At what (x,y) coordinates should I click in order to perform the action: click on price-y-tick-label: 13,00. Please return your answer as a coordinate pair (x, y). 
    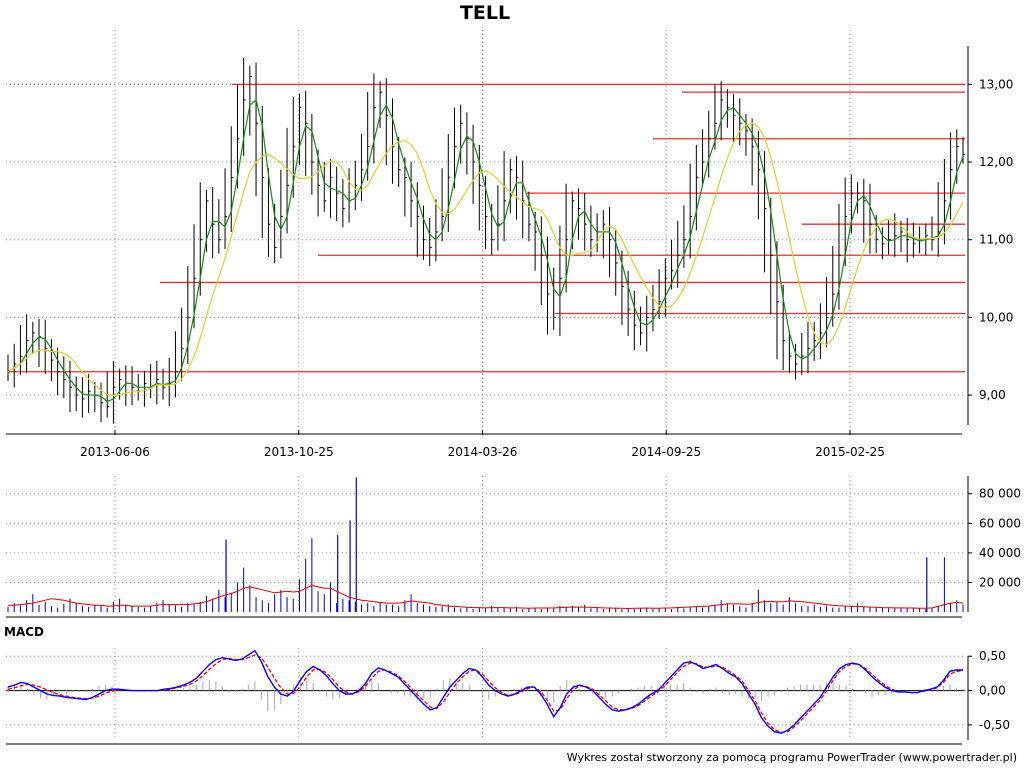
    Looking at the image, I should click on (996, 84).